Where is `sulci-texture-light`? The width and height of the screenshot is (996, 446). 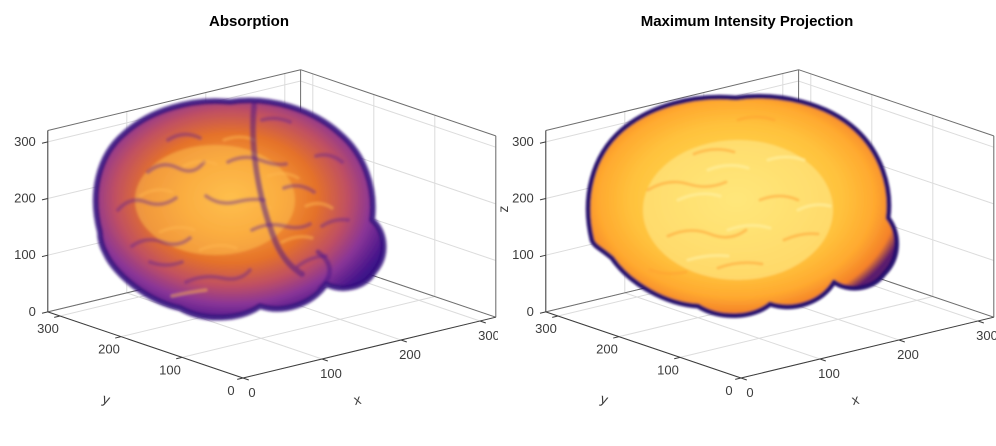 sulci-texture-light is located at coordinates (236, 216).